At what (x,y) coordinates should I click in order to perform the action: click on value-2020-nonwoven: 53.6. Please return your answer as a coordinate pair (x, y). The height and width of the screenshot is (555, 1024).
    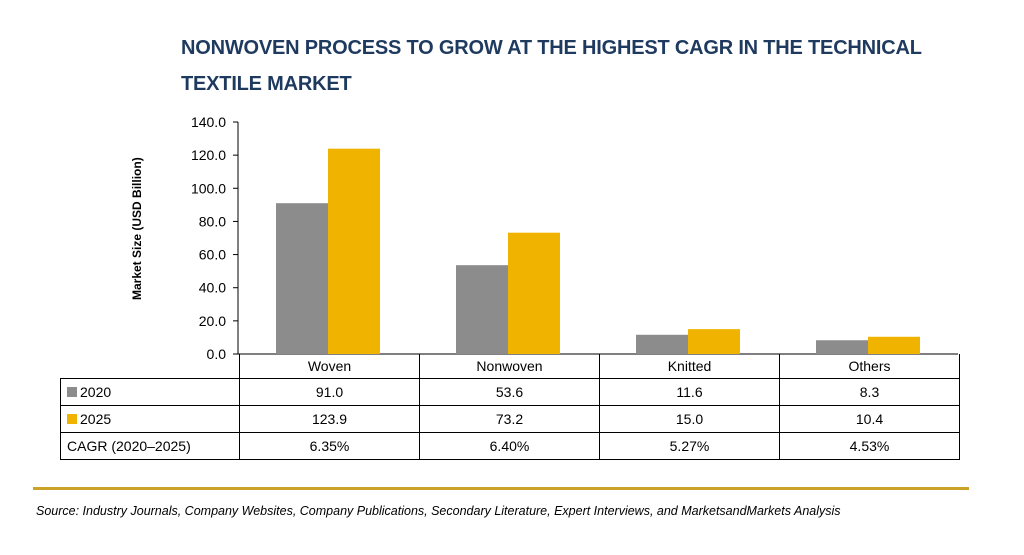
    Looking at the image, I should click on (509, 392).